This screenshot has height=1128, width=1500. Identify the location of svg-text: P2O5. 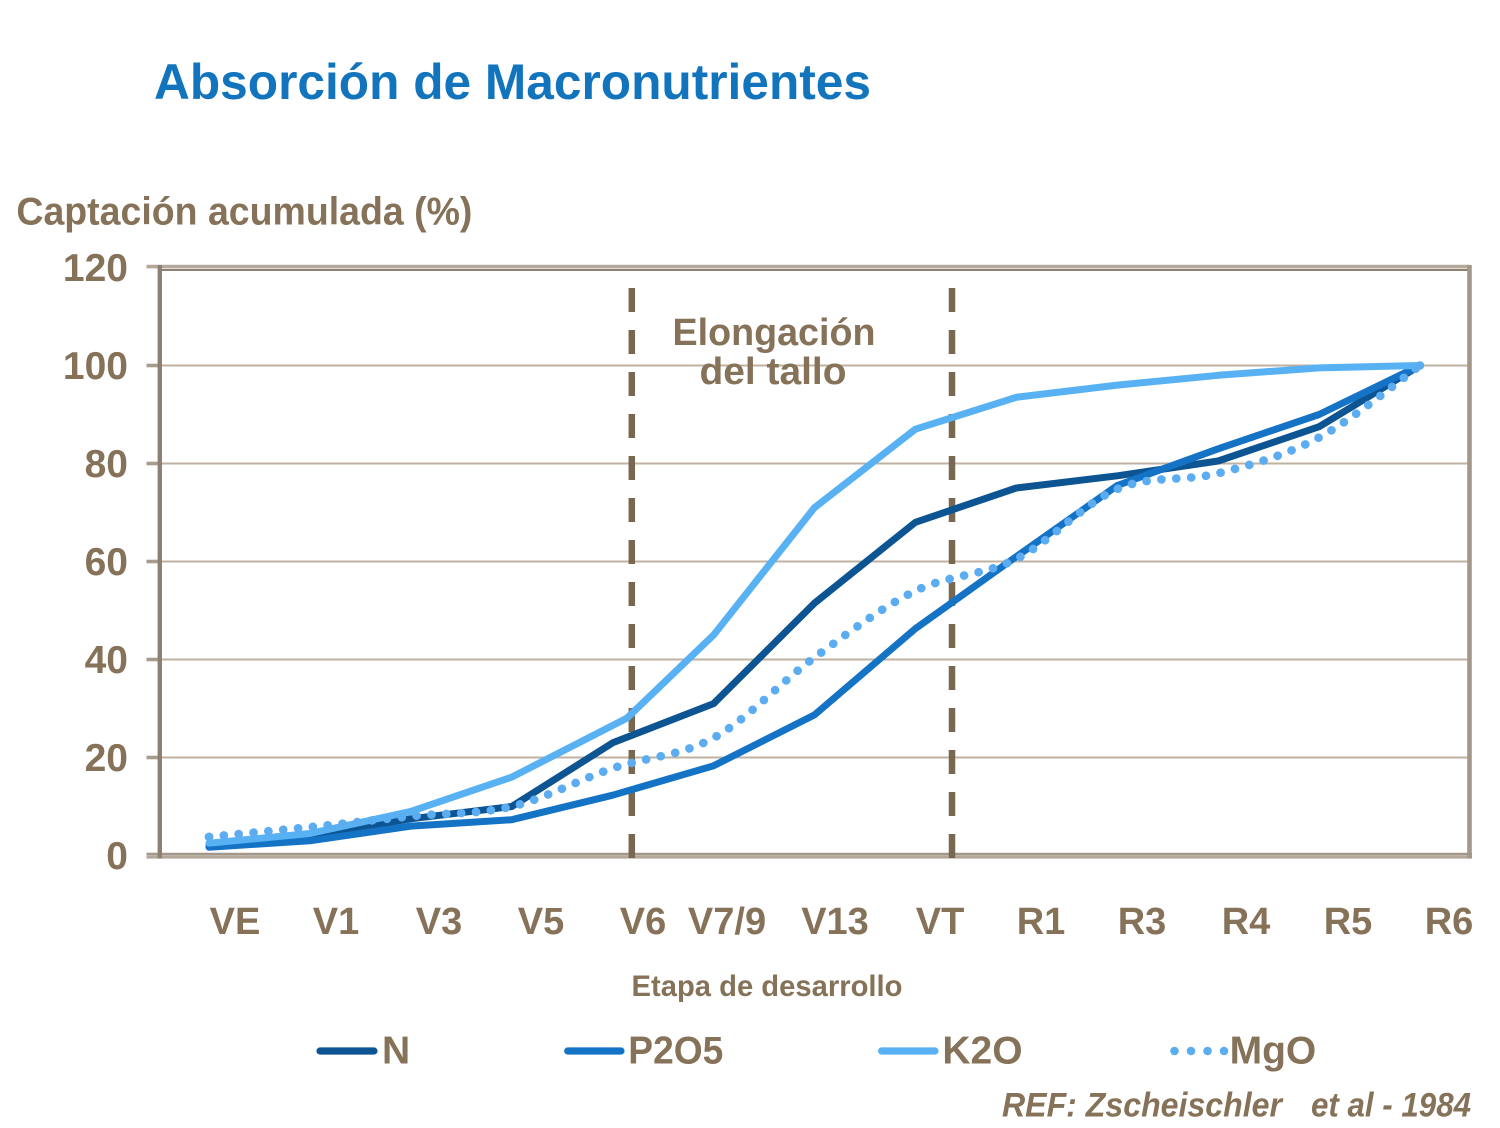
(675, 1051).